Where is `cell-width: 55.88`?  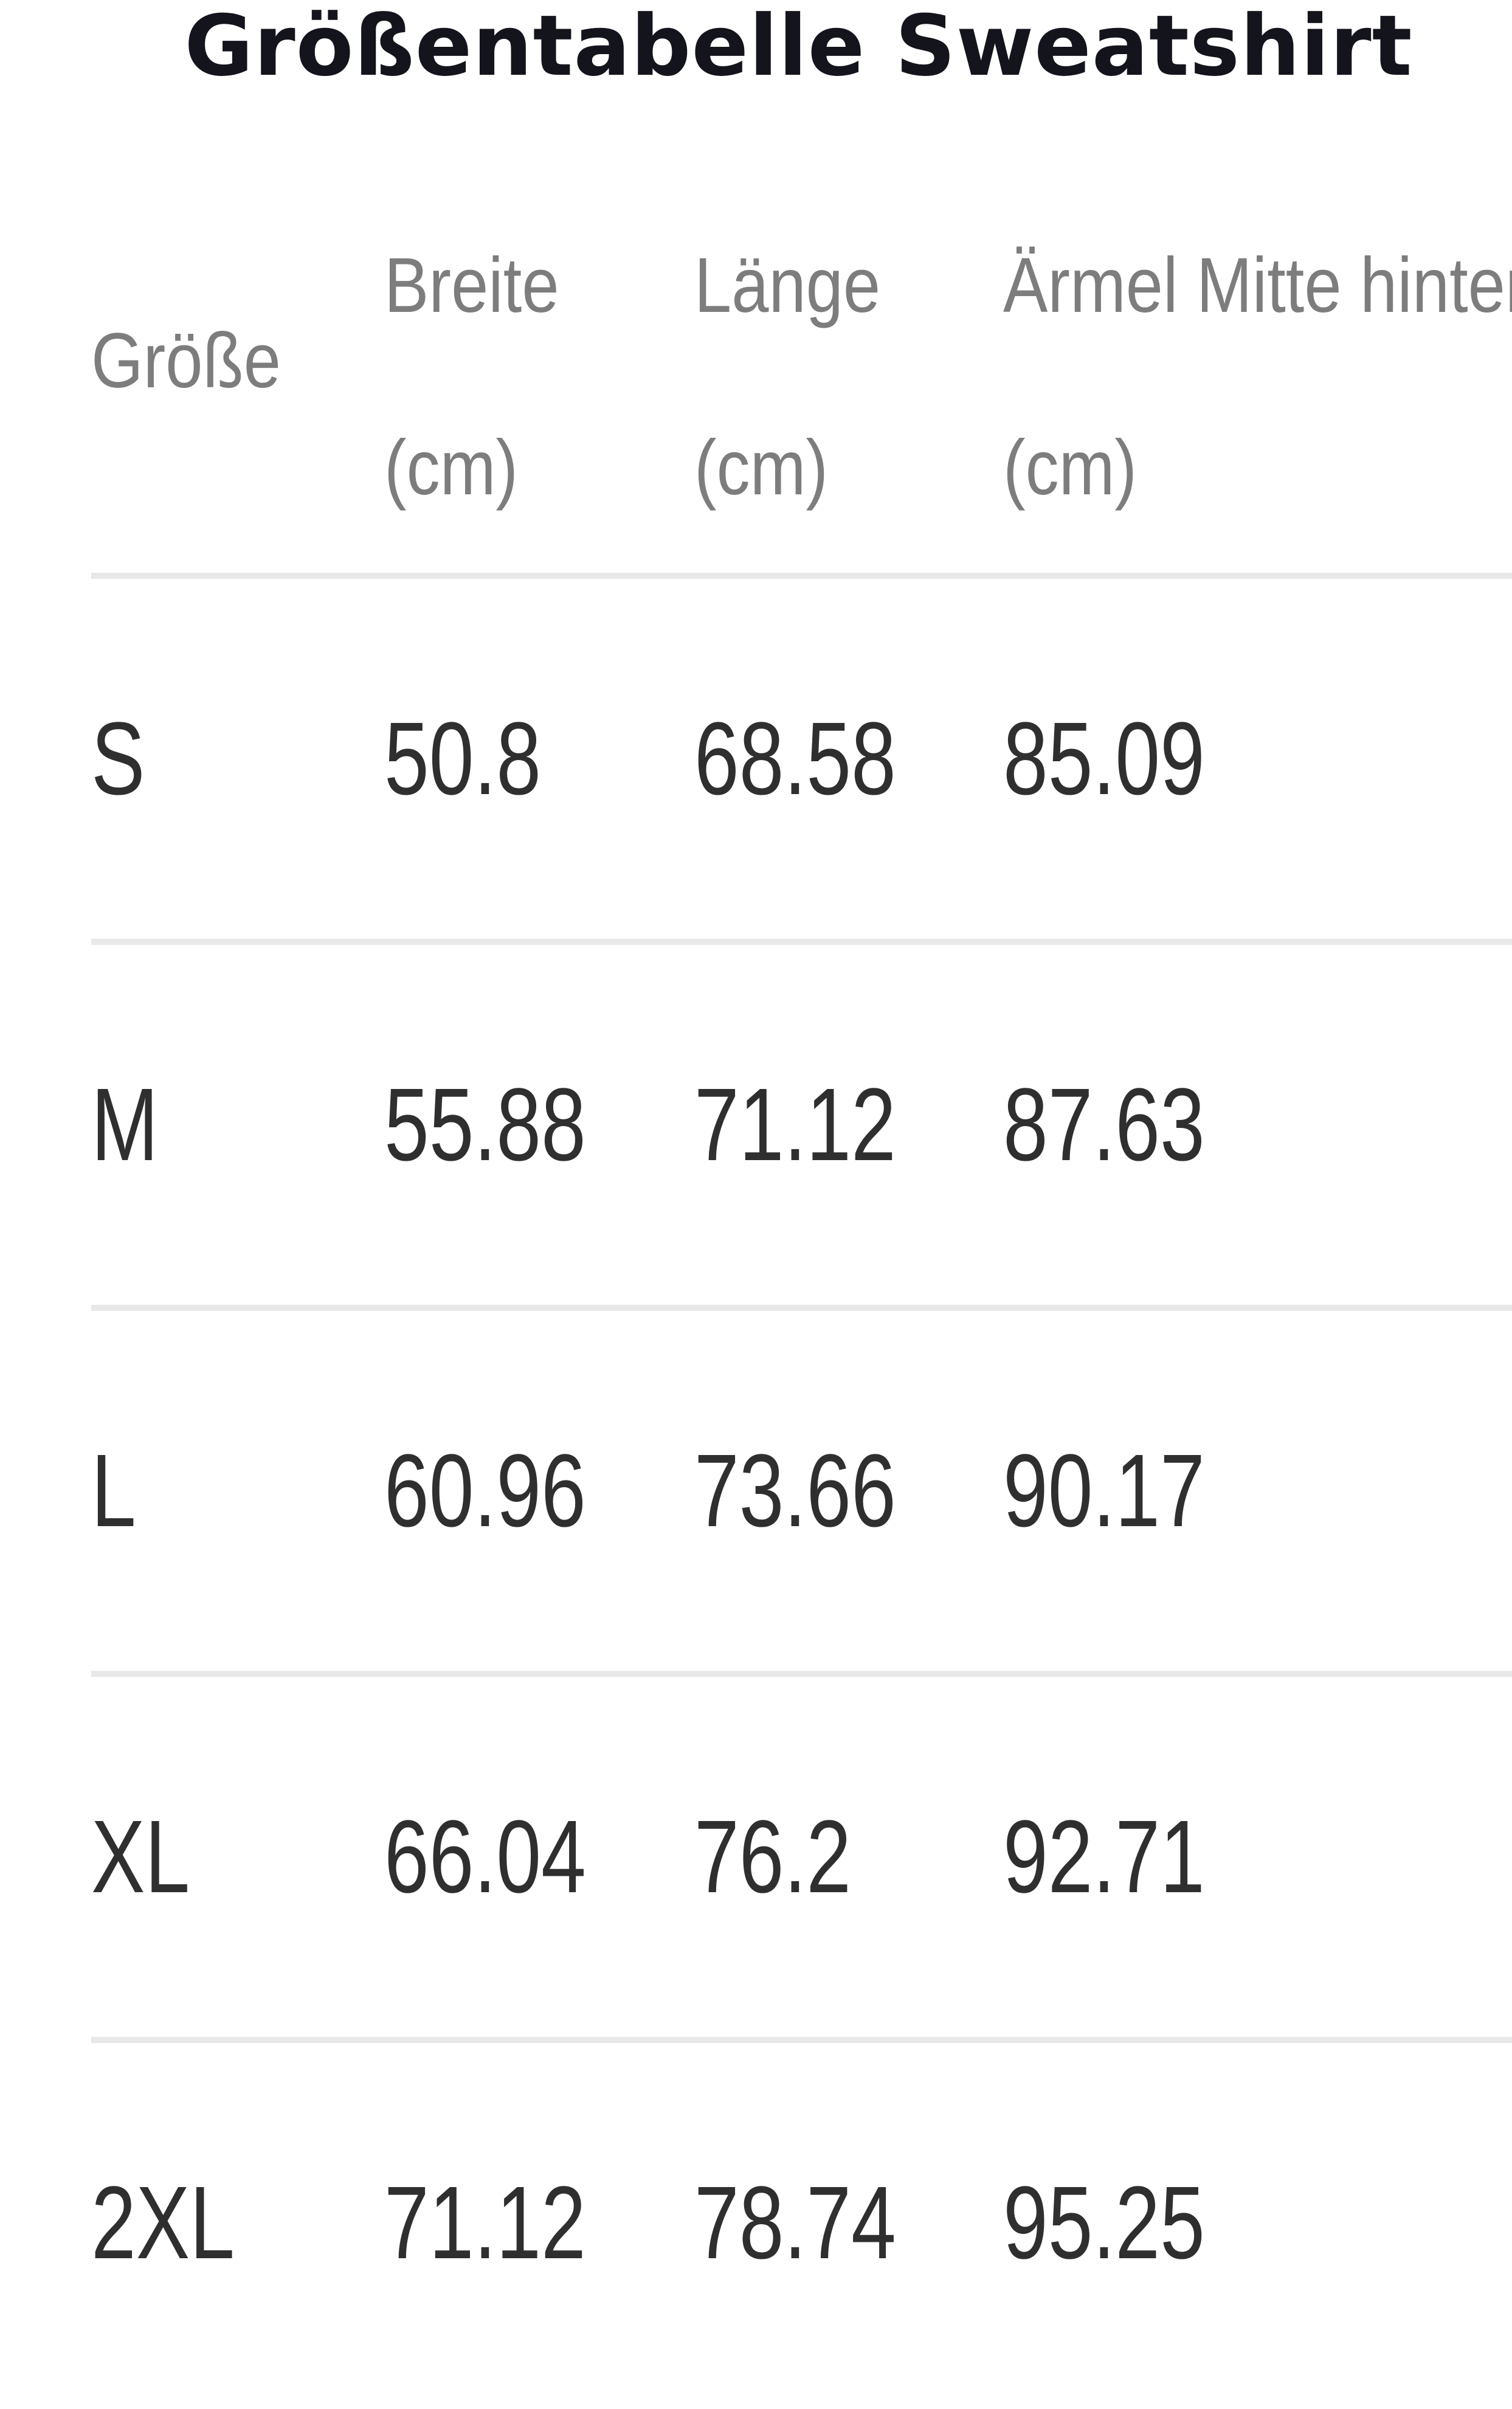 cell-width: 55.88 is located at coordinates (485, 1125).